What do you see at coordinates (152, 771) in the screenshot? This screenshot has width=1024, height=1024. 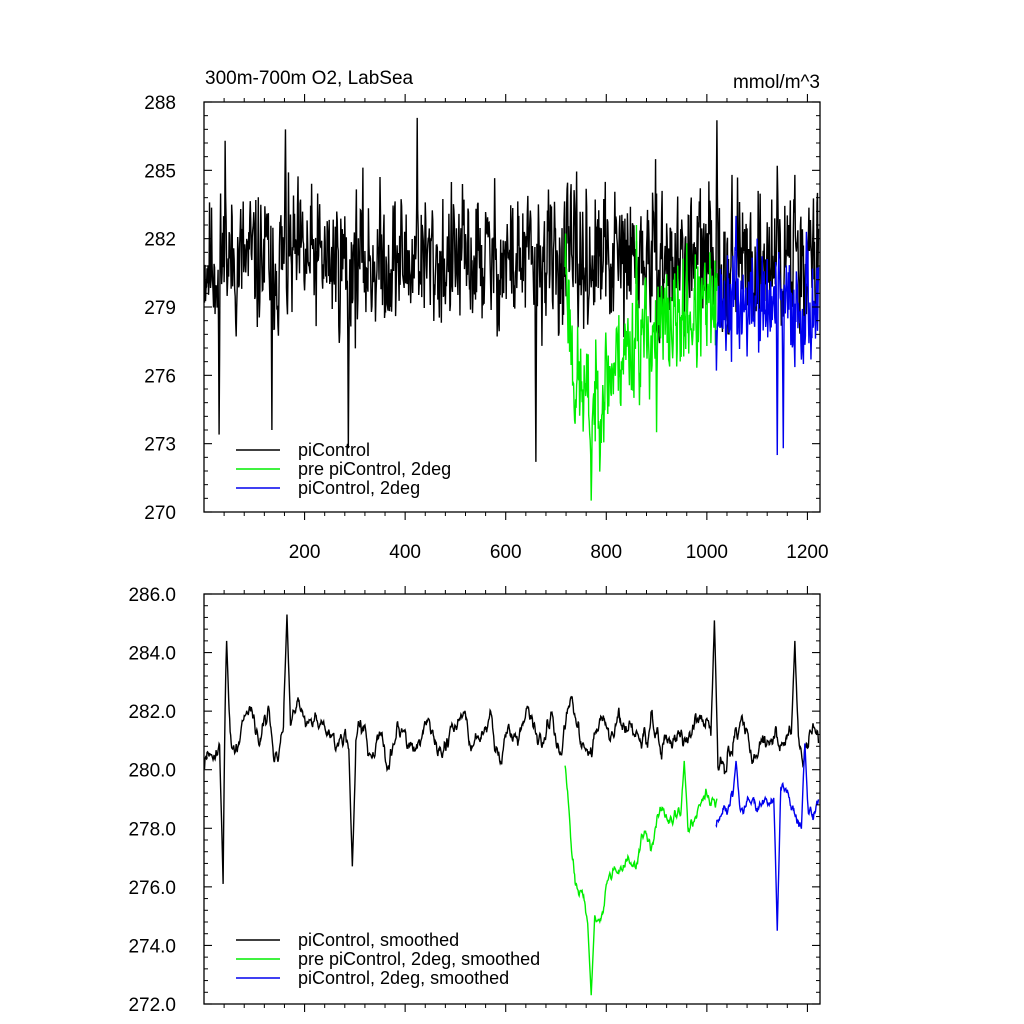 I see `y-tick-label: 280.0` at bounding box center [152, 771].